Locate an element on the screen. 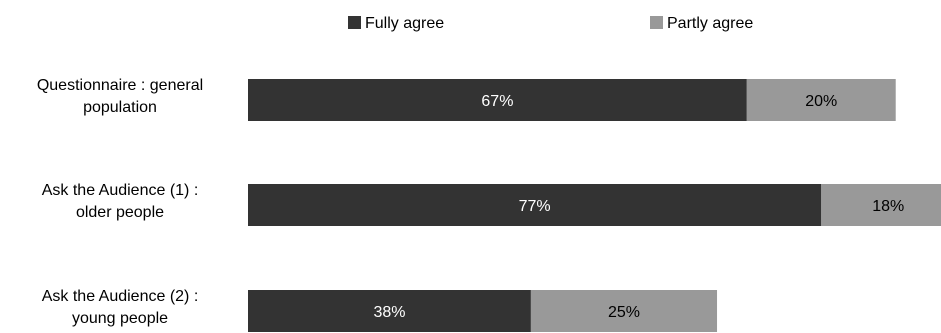  data-label: 20% is located at coordinates (821, 101).